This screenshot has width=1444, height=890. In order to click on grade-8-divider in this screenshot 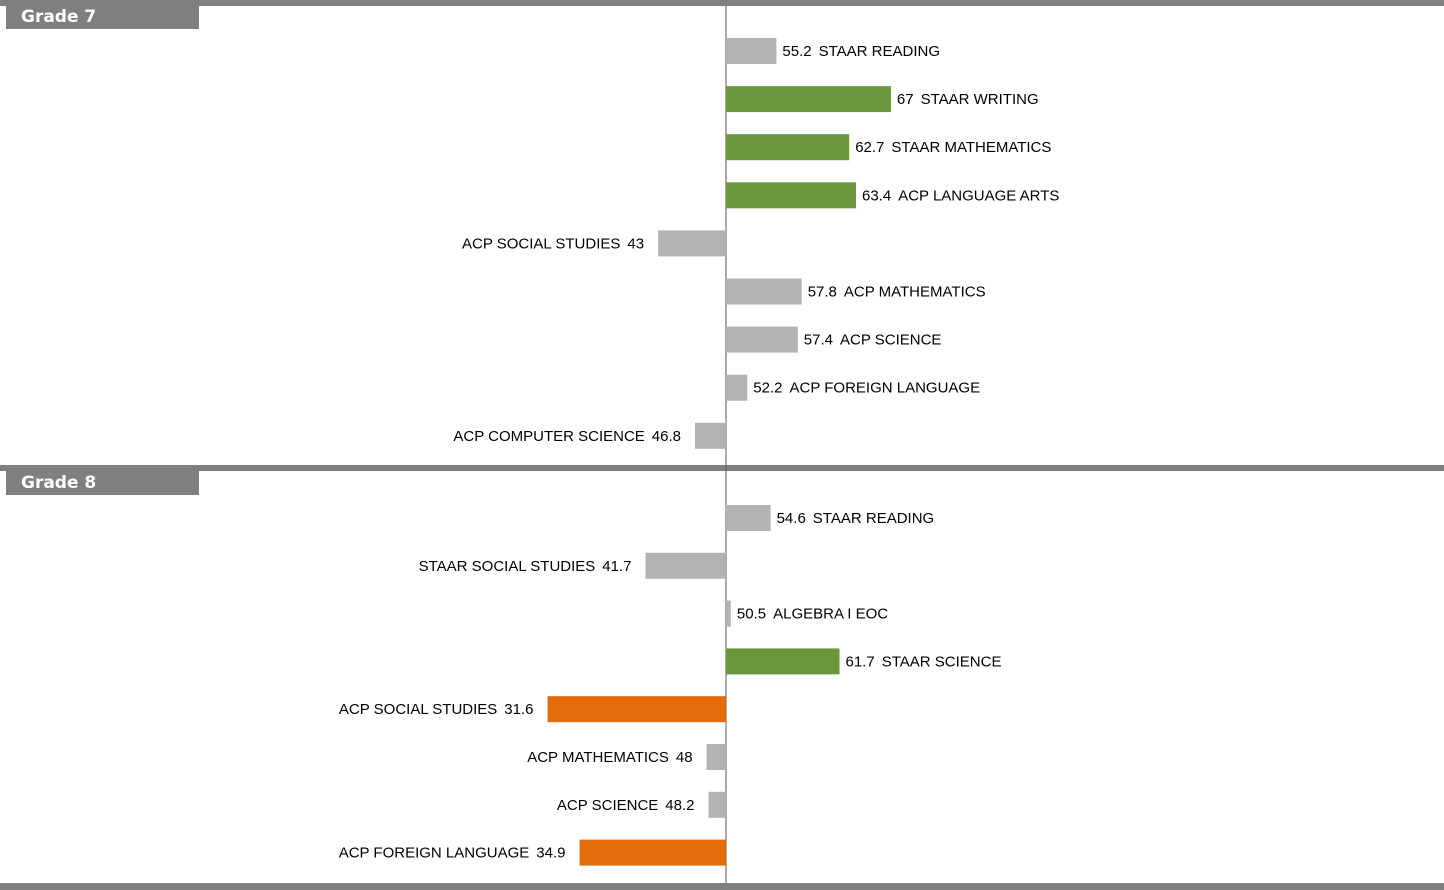, I will do `click(722, 468)`.